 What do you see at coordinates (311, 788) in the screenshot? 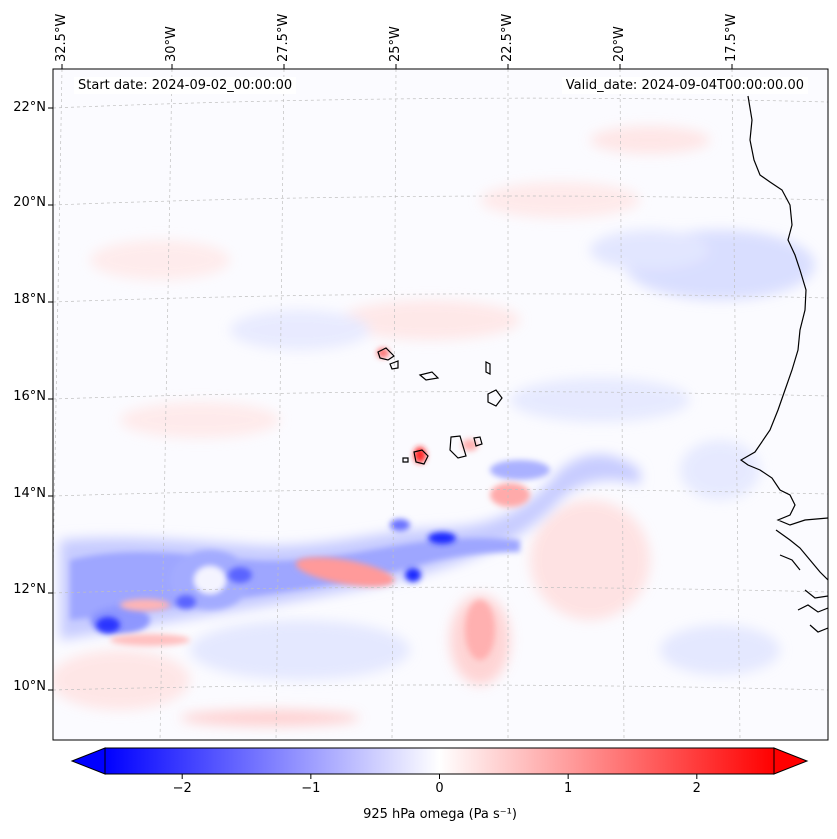
I see `colorbar-tick-label: −1` at bounding box center [311, 788].